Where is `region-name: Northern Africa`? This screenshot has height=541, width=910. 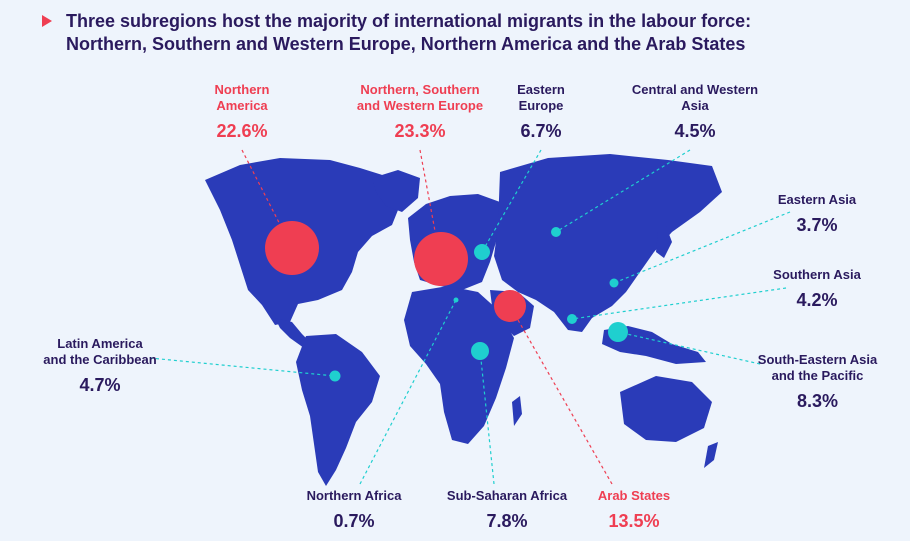
region-name: Northern Africa is located at coordinates (354, 495).